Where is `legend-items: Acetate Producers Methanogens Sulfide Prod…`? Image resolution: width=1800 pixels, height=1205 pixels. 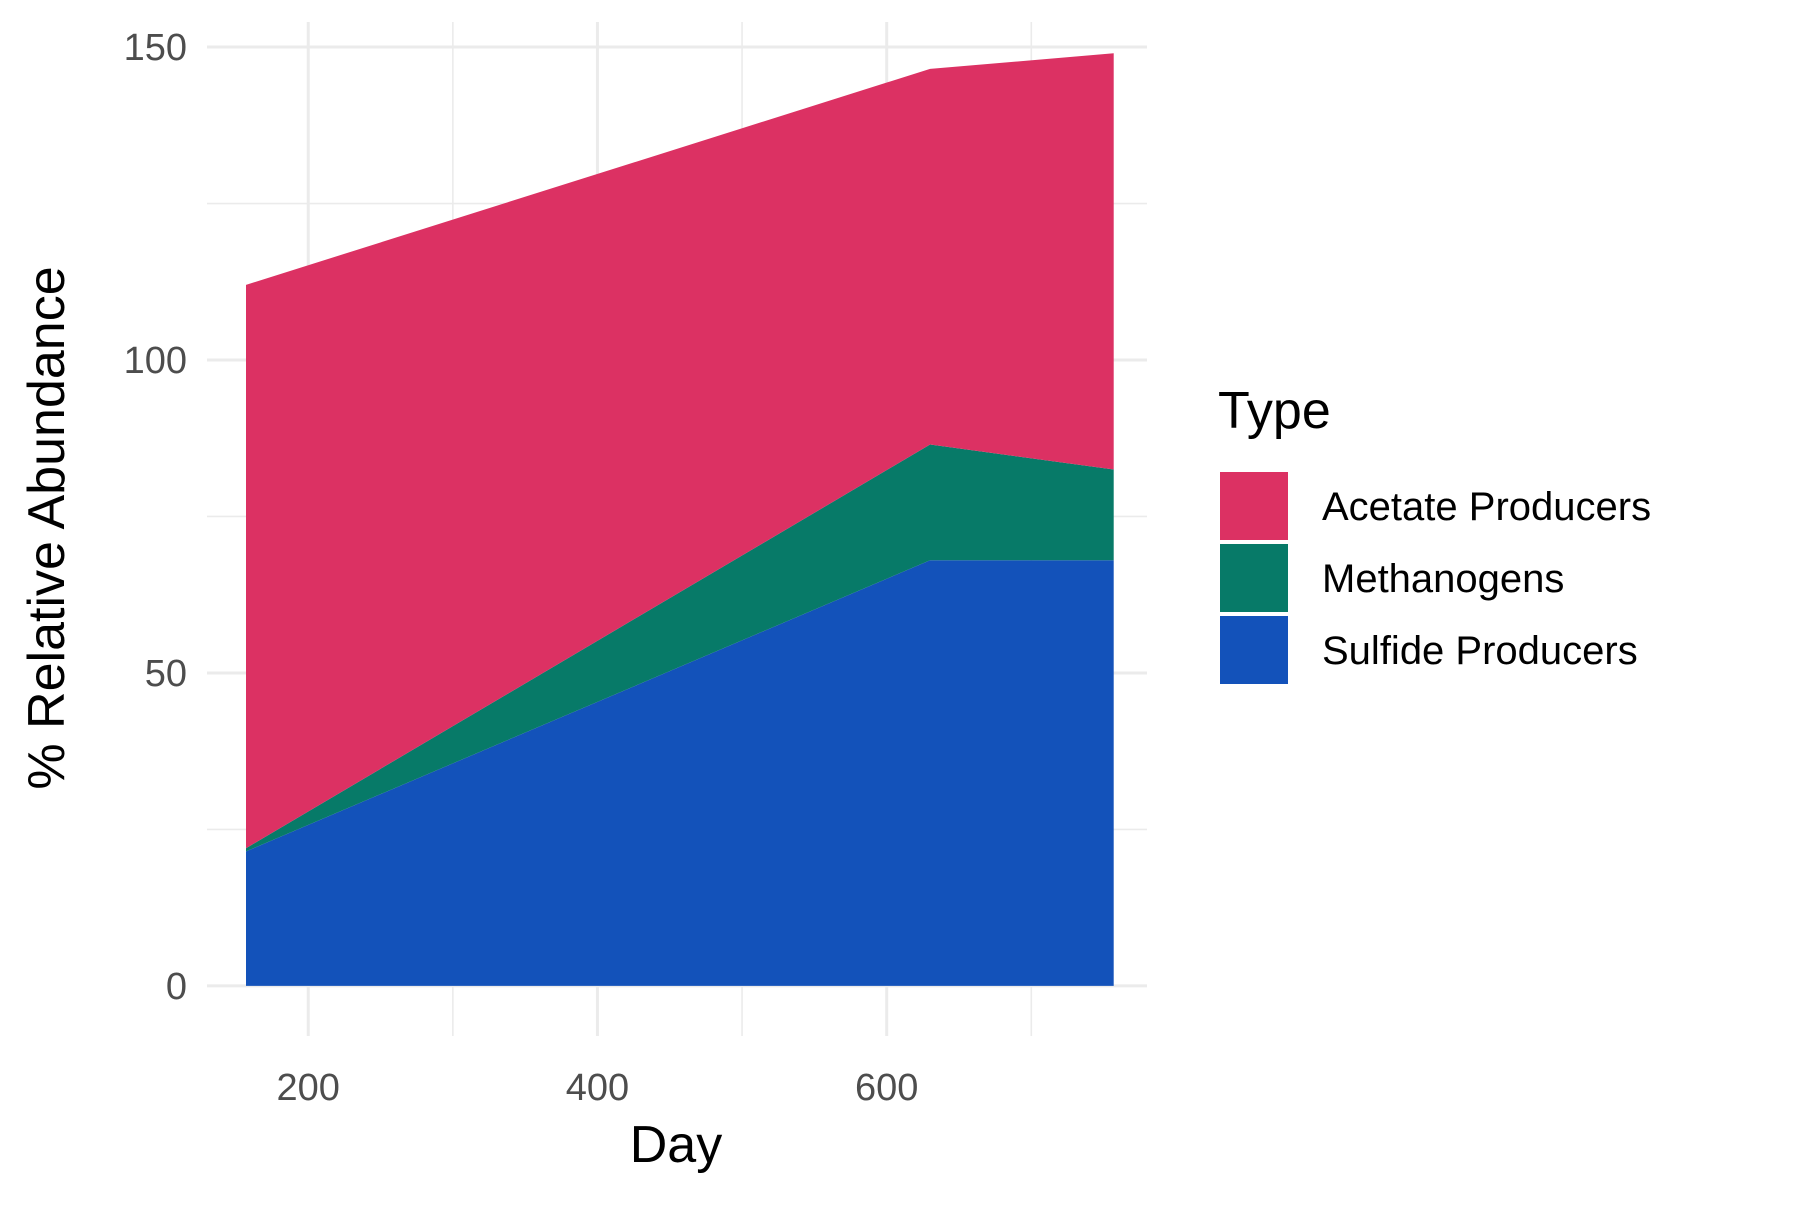 legend-items: Acetate Producers Methanogens Sulfide Prod… is located at coordinates (1435, 578).